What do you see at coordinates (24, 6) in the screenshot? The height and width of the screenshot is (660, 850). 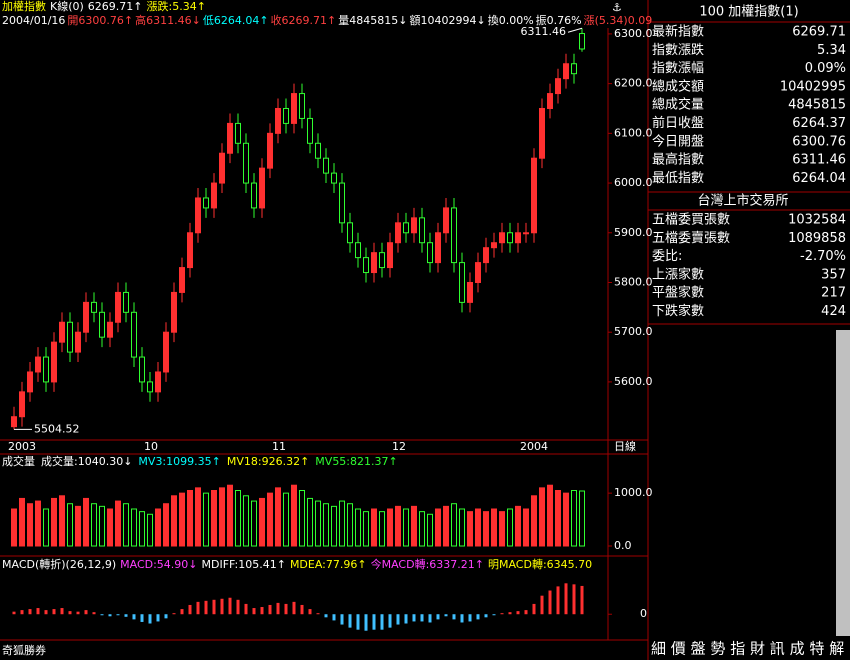 I see `header-item: 加權指數` at bounding box center [24, 6].